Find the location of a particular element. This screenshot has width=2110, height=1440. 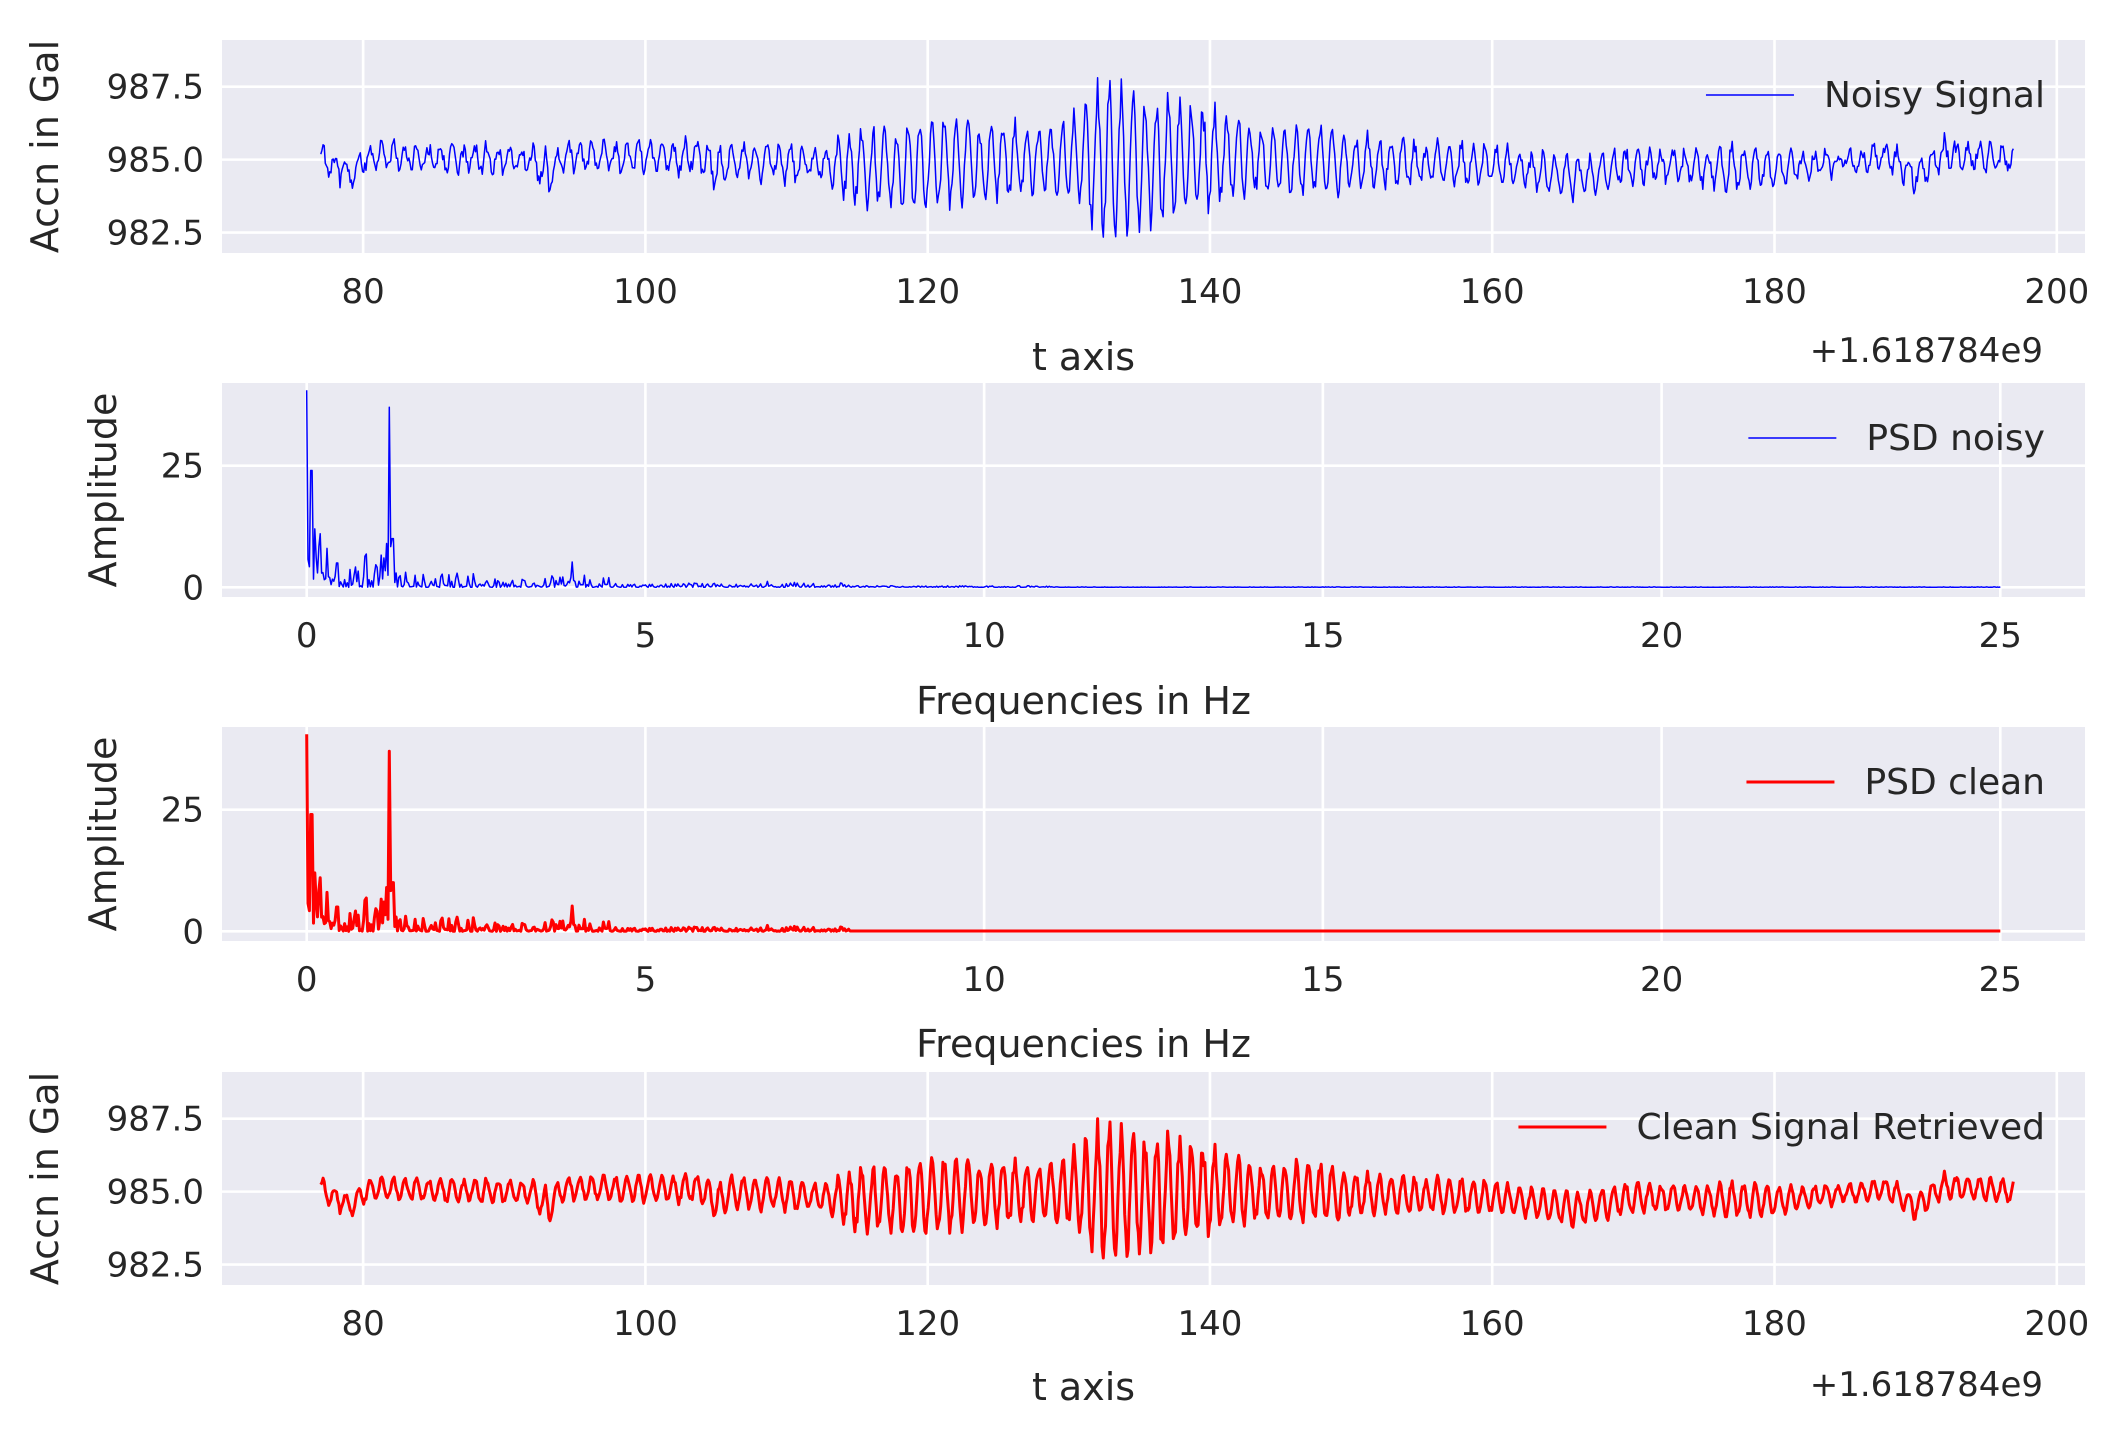

psd-clean-legend-label: PSD clean is located at coordinates (1954, 782).